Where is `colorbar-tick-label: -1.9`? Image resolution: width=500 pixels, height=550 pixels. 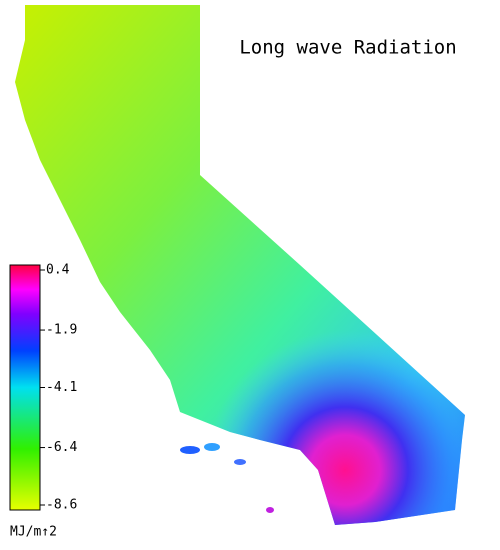 colorbar-tick-label: -1.9 is located at coordinates (61, 330).